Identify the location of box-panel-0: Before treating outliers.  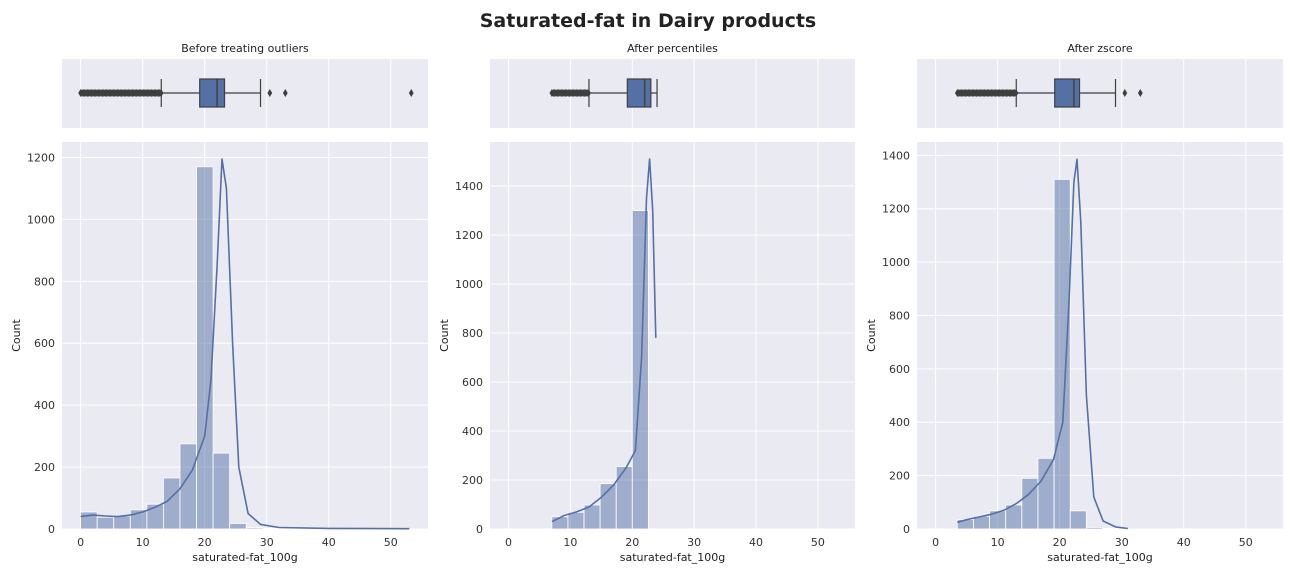
(245, 85).